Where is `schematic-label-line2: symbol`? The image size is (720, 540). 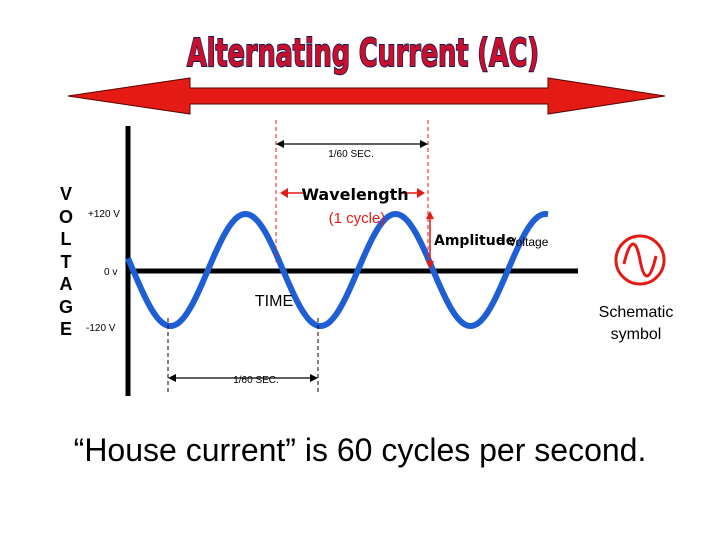
schematic-label-line2: symbol is located at coordinates (636, 334).